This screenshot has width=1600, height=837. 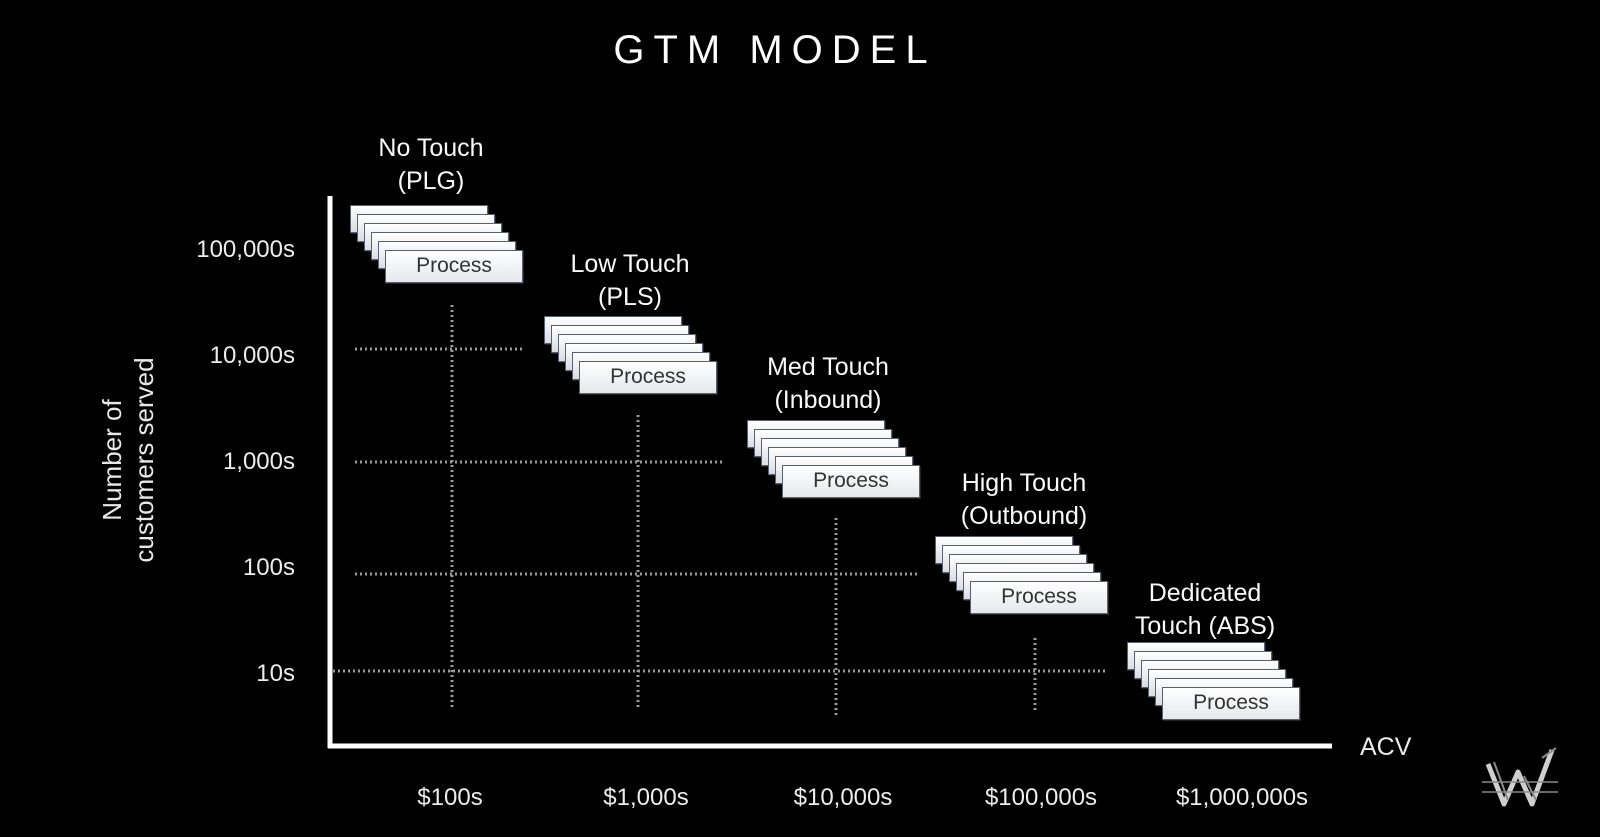 What do you see at coordinates (1205, 610) in the screenshot?
I see `tier-label: Dedicated Touch (ABS)` at bounding box center [1205, 610].